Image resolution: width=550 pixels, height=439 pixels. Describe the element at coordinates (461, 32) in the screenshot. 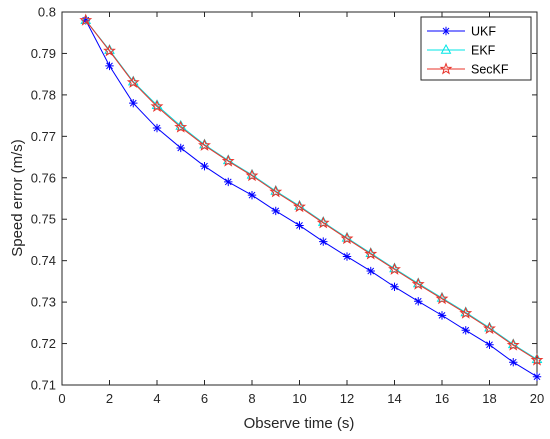

I see `legend-item: UKF` at that location.